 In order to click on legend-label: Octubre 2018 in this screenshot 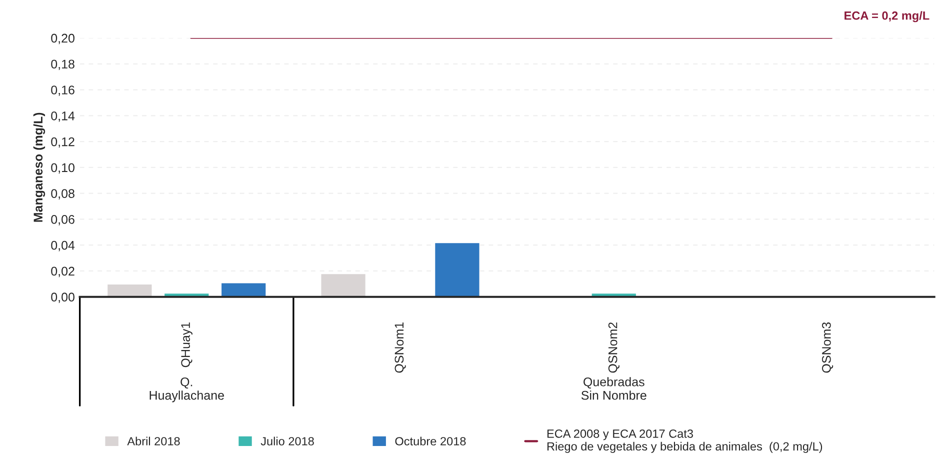, I will do `click(430, 441)`.